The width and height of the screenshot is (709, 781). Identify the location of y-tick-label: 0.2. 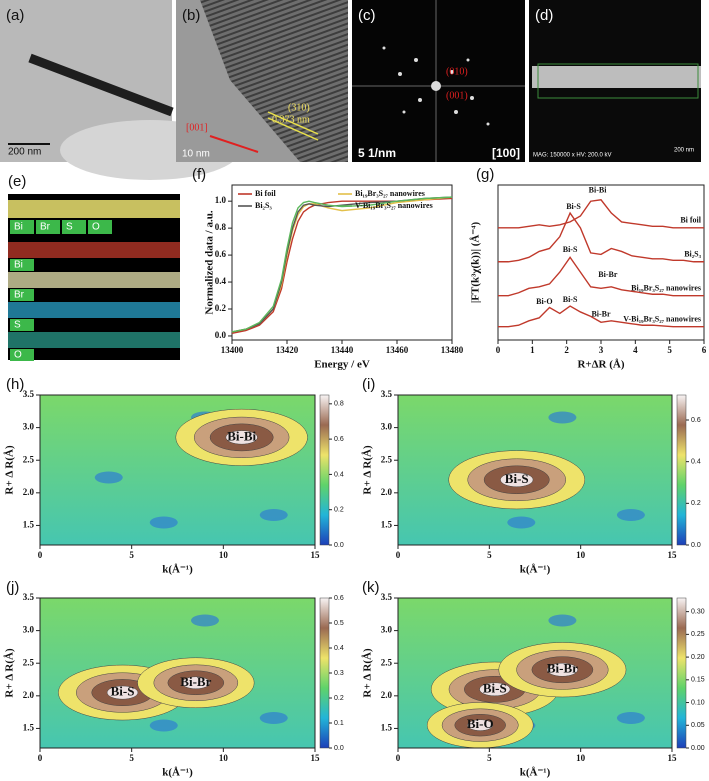
(221, 308).